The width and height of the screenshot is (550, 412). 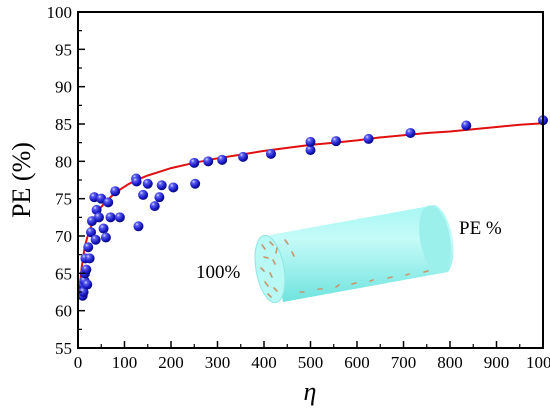 I want to click on y-tick-label: 95, so click(x=63, y=49).